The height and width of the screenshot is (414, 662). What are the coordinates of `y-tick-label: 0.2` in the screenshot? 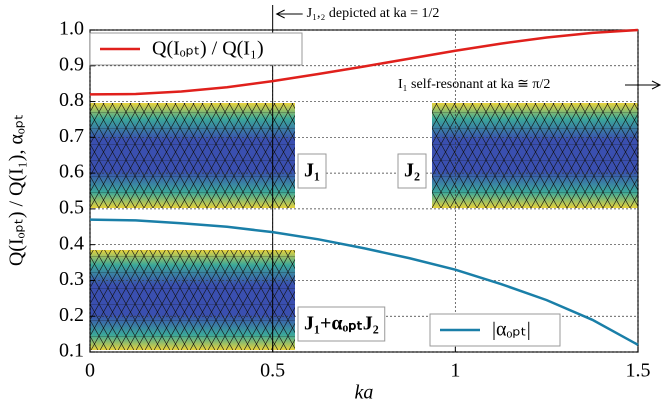 It's located at (71, 315).